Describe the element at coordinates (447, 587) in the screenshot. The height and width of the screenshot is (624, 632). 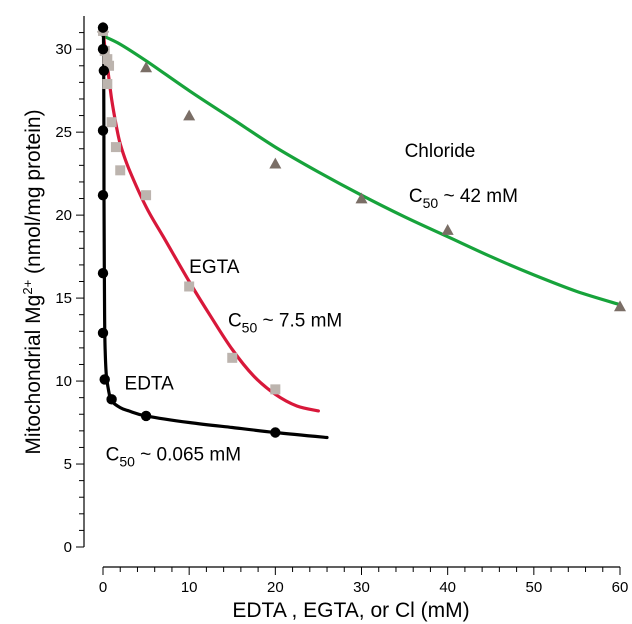
I see `x-tick-label: 40` at that location.